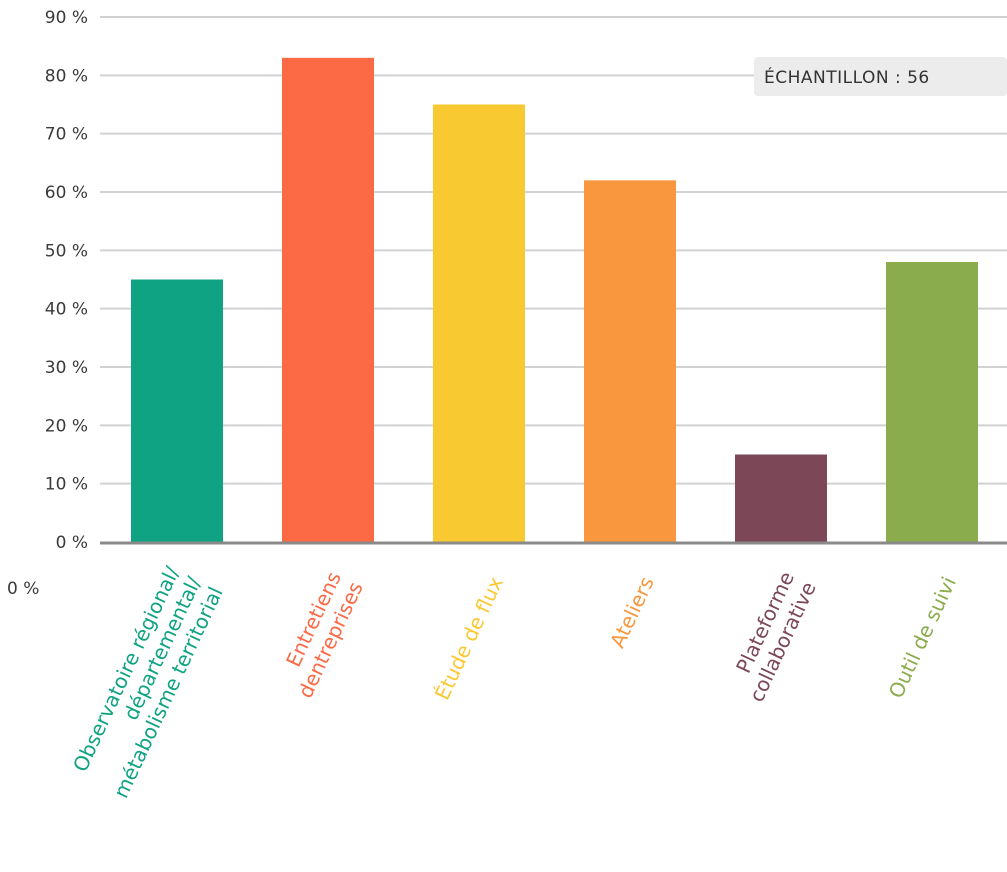 The image size is (1007, 872). What do you see at coordinates (66, 426) in the screenshot?
I see `y-tick-label: 20 %` at bounding box center [66, 426].